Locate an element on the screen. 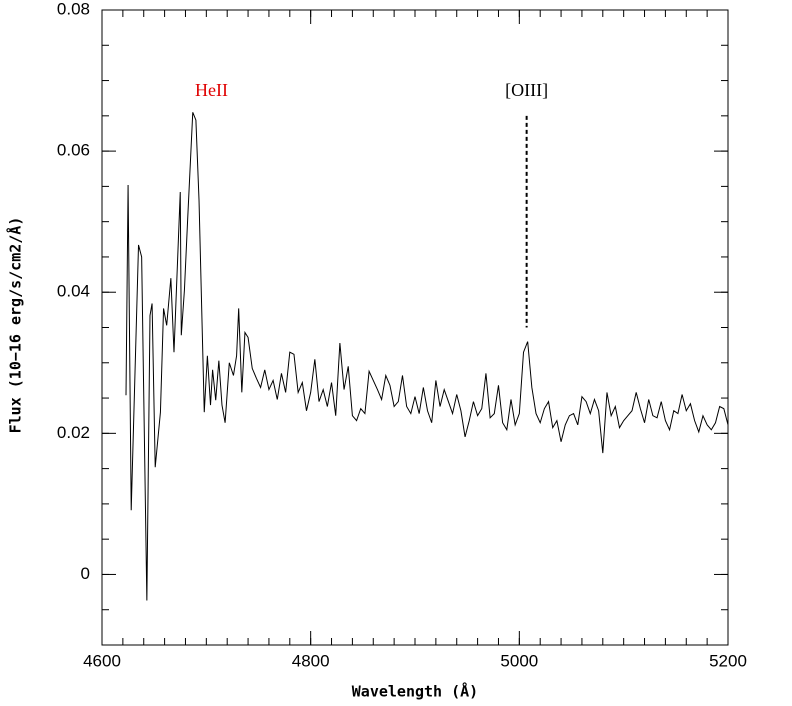 This screenshot has width=792, height=706. x-tick-label: 5200 is located at coordinates (728, 660).